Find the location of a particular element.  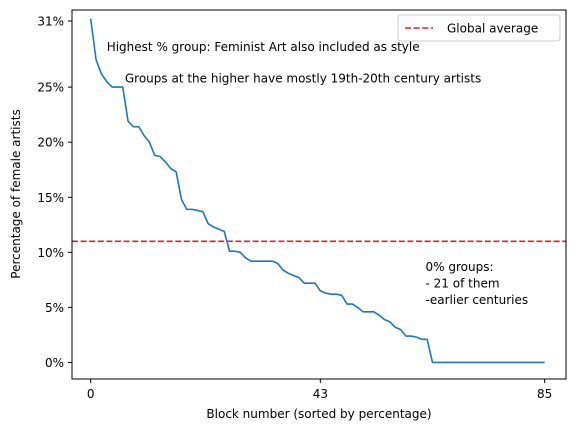

y-tick-label: 15% is located at coordinates (50, 198).